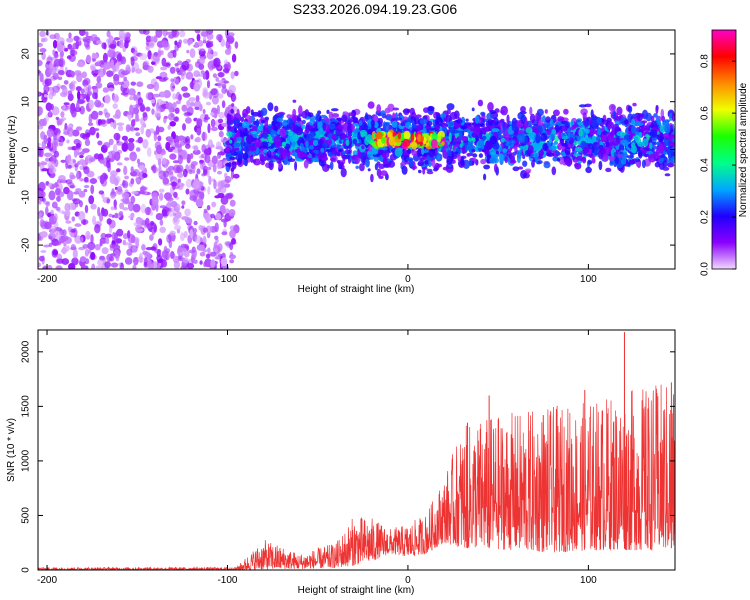  What do you see at coordinates (718, 165) in the screenshot?
I see `colorbar-ticks: 0.0 0.2 0.4 0.6 0.8` at bounding box center [718, 165].